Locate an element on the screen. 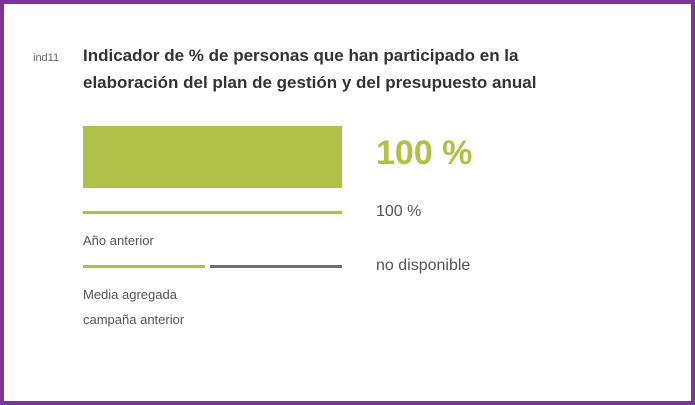  average-bar-right is located at coordinates (276, 266).